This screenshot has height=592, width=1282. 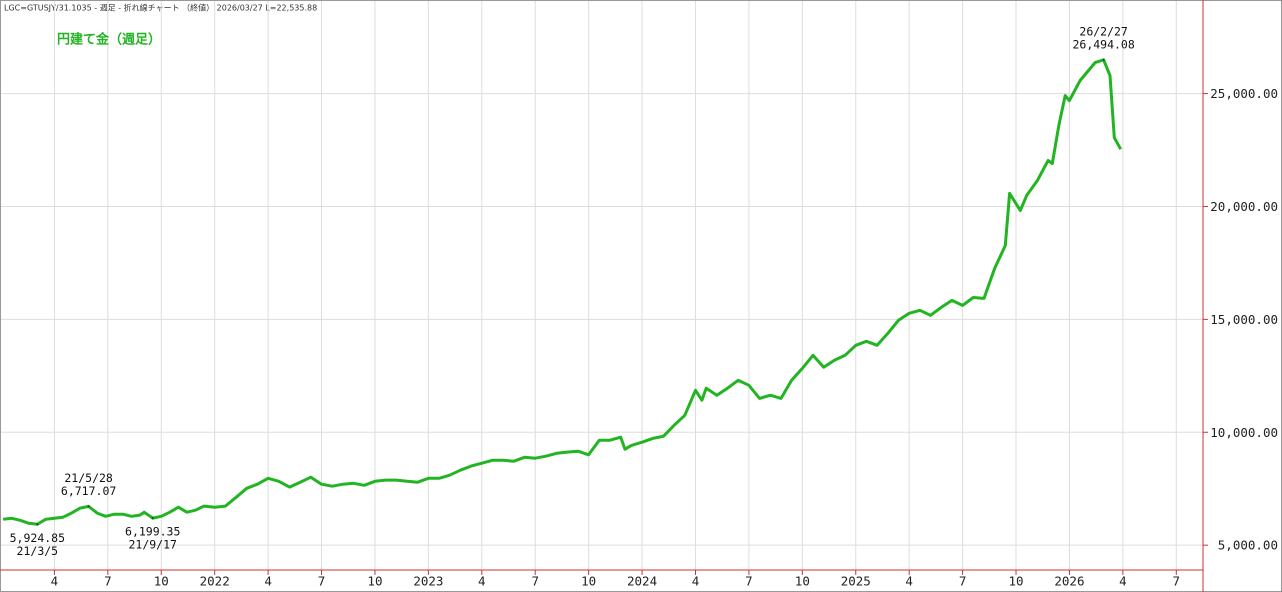 I want to click on x-tick-label: 2025, so click(x=856, y=581).